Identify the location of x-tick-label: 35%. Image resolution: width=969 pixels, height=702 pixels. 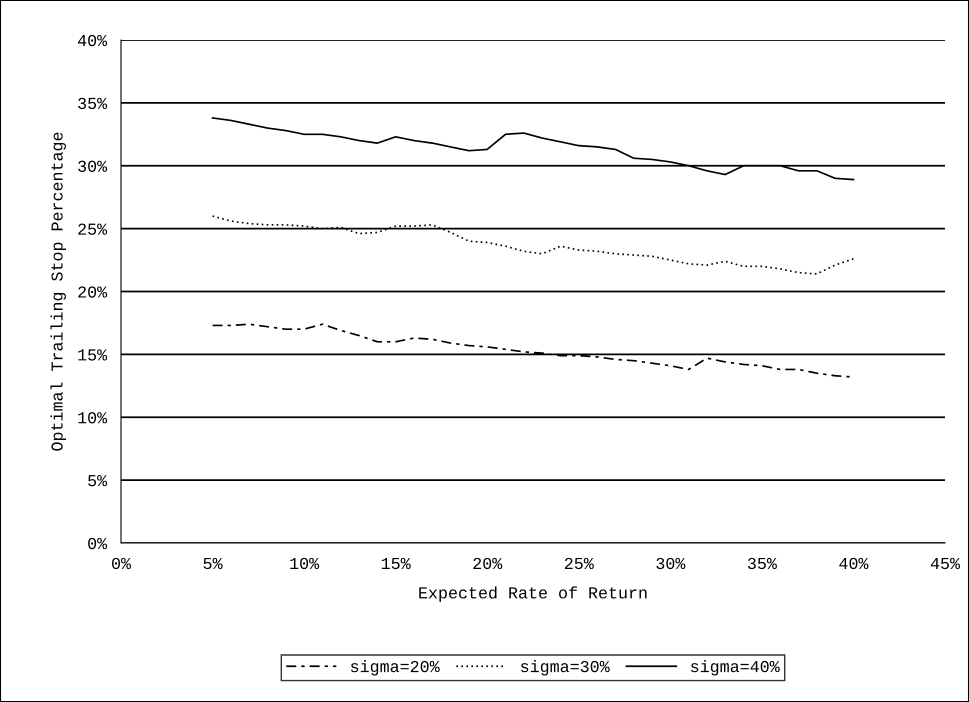
(762, 564).